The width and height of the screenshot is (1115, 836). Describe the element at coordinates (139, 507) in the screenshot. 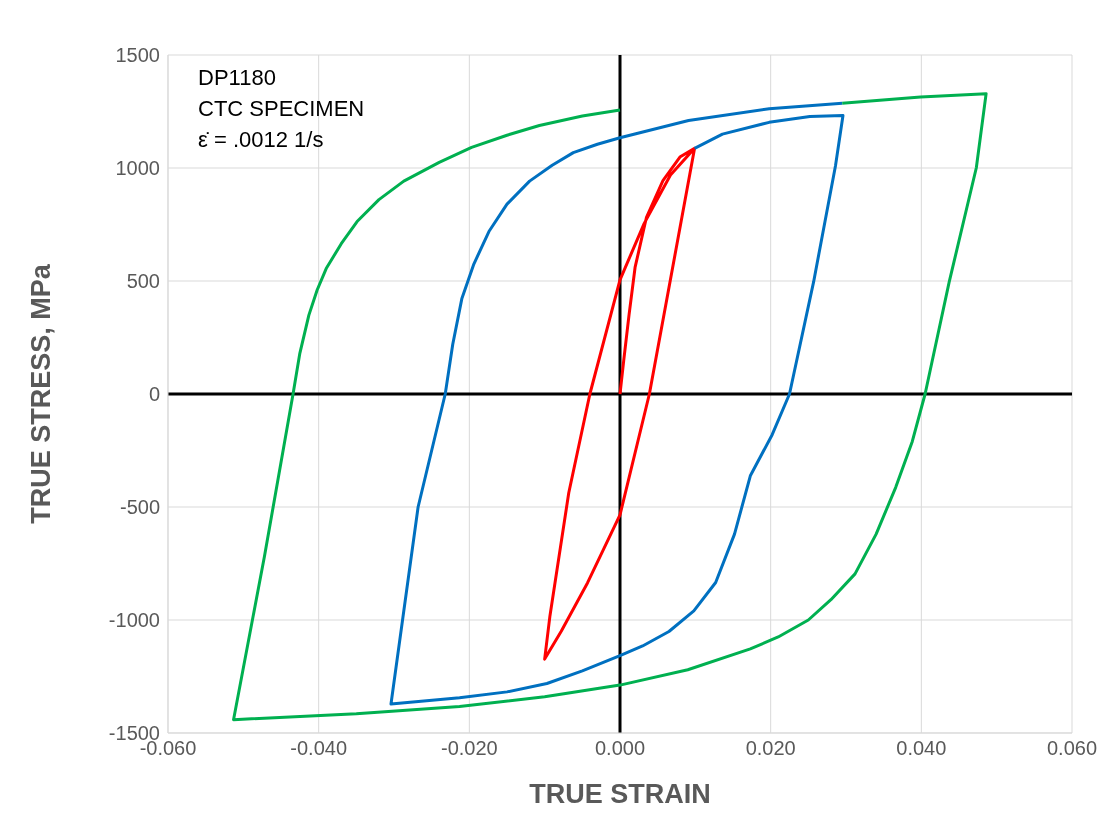

I see `y-tick-label: -500` at that location.